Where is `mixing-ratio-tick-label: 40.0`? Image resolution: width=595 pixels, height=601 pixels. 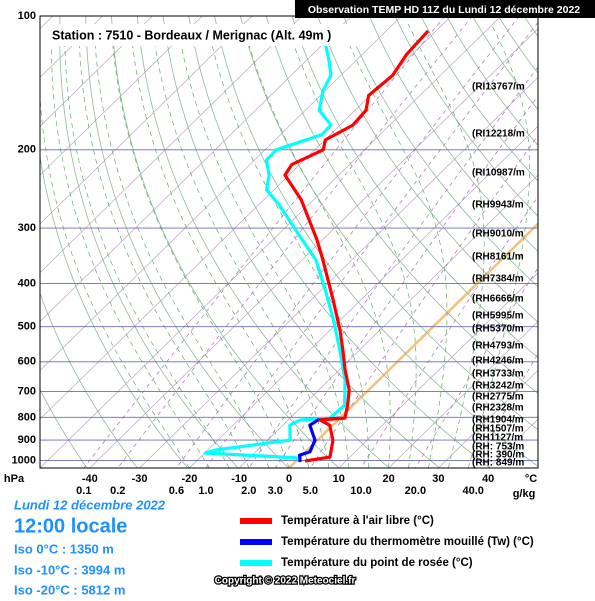 mixing-ratio-tick-label: 40.0 is located at coordinates (473, 491).